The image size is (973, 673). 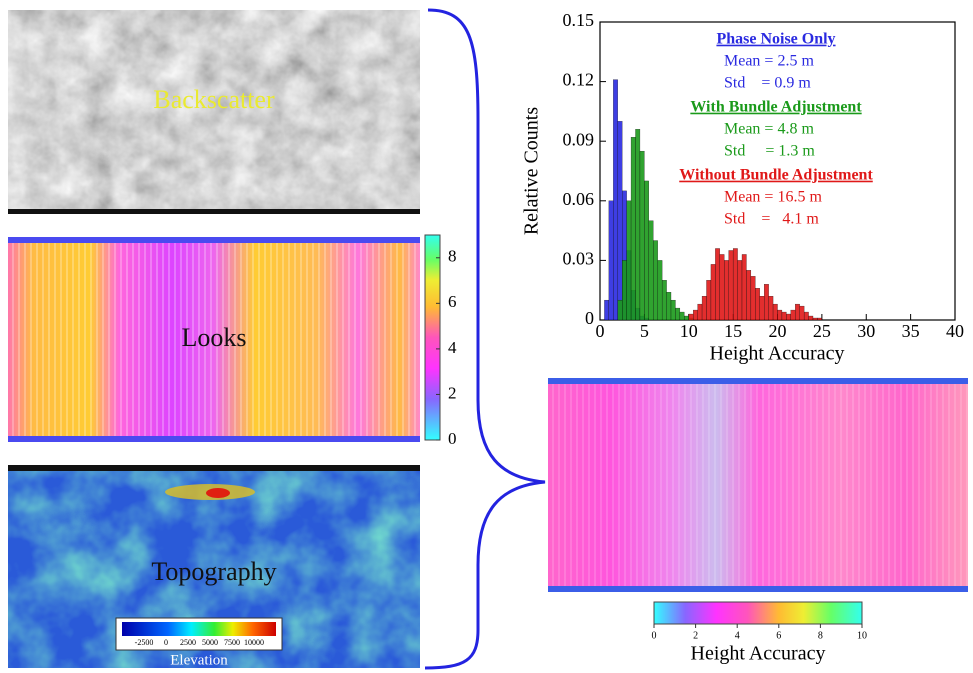 I want to click on y-tick-label: 0.12, so click(x=579, y=80).